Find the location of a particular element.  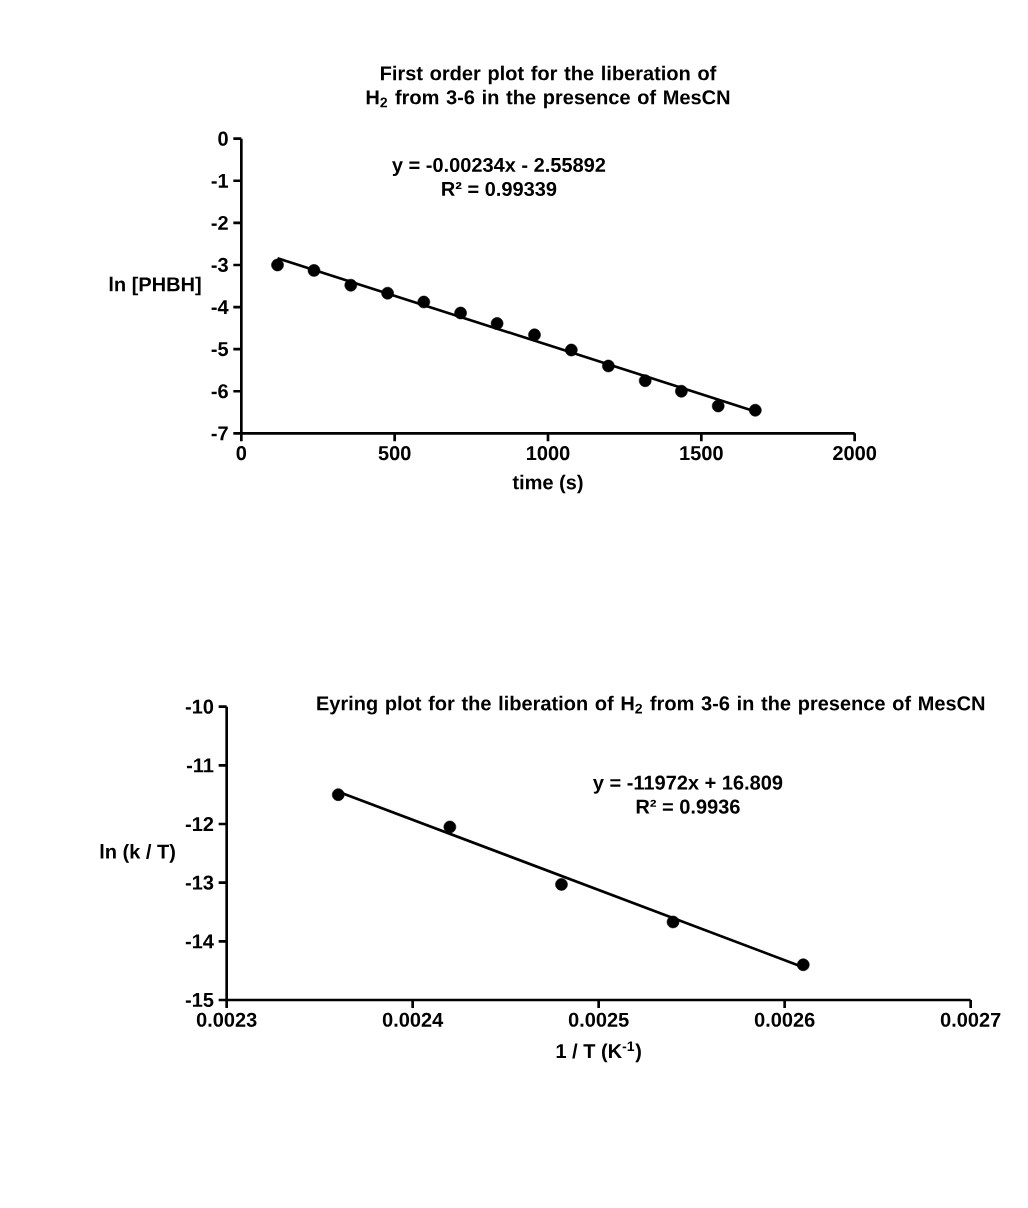

y-tick-label: -14 is located at coordinates (199, 941).